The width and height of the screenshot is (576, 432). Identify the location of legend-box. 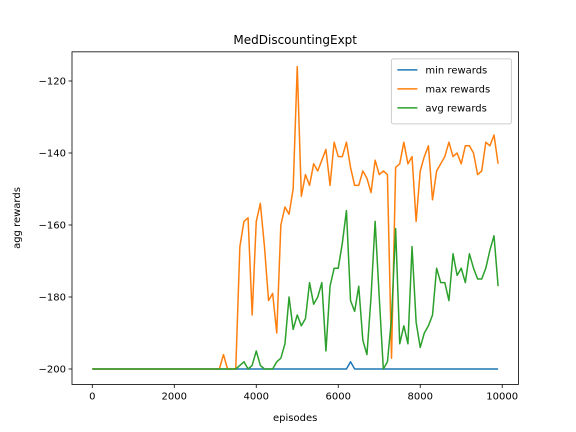
(451, 91).